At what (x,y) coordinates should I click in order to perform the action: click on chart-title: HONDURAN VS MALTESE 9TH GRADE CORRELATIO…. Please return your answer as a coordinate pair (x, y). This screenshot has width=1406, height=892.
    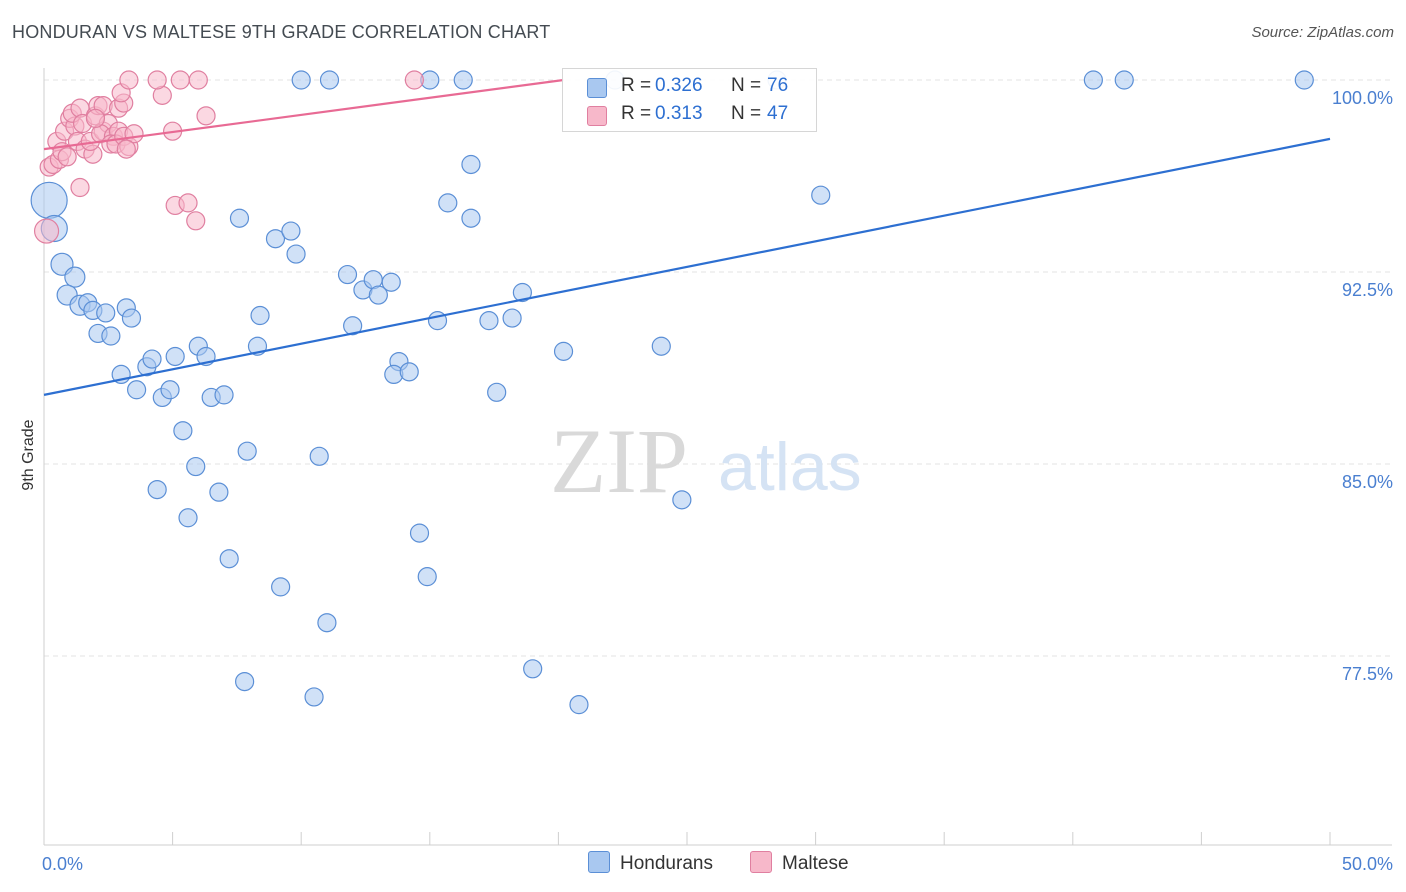
    Looking at the image, I should click on (281, 32).